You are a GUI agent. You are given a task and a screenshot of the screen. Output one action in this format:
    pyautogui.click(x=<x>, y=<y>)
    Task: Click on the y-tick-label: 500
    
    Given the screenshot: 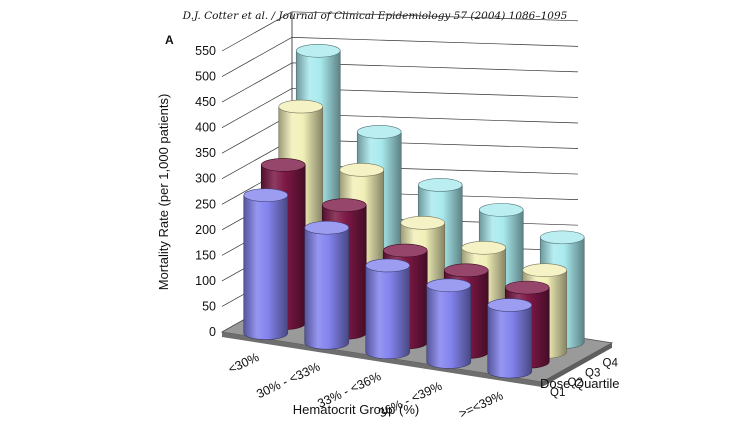 What is the action you would take?
    pyautogui.click(x=205, y=77)
    